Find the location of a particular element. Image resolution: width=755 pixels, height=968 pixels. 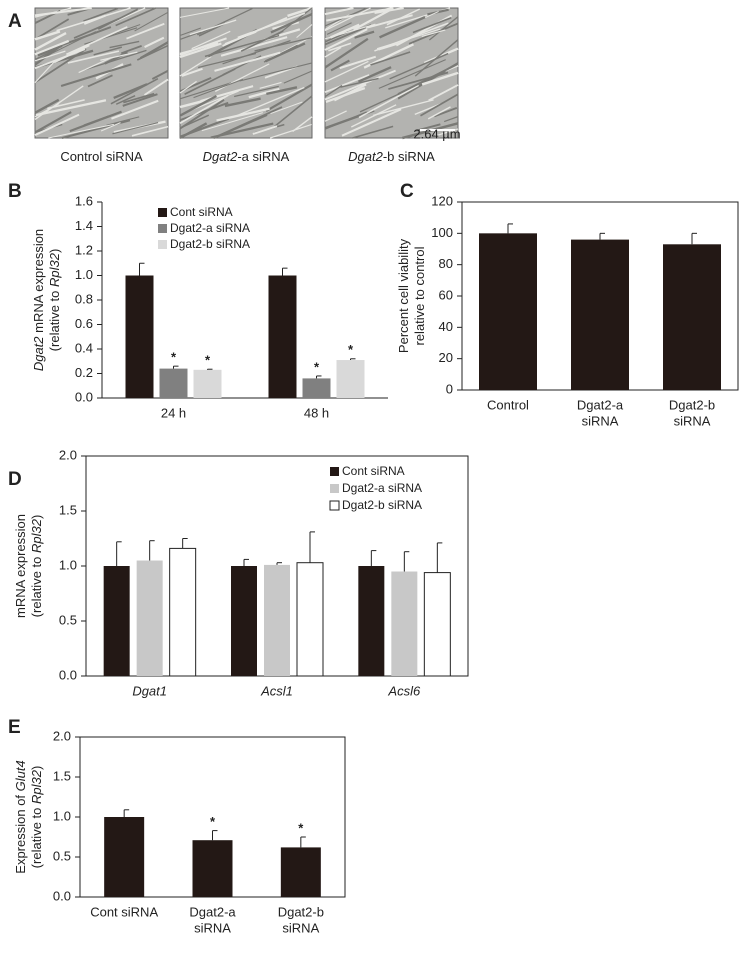

y-tick-label: 100 is located at coordinates (442, 232).